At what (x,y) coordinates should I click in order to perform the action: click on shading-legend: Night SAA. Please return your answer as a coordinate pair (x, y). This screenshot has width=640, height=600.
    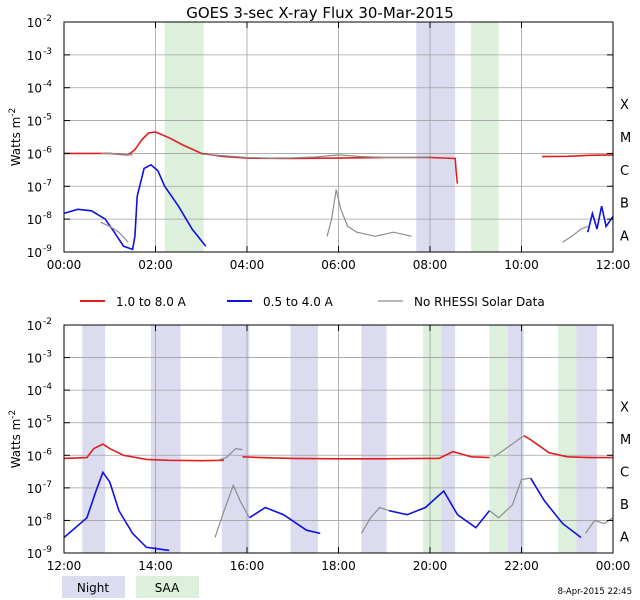
    Looking at the image, I should click on (130, 587).